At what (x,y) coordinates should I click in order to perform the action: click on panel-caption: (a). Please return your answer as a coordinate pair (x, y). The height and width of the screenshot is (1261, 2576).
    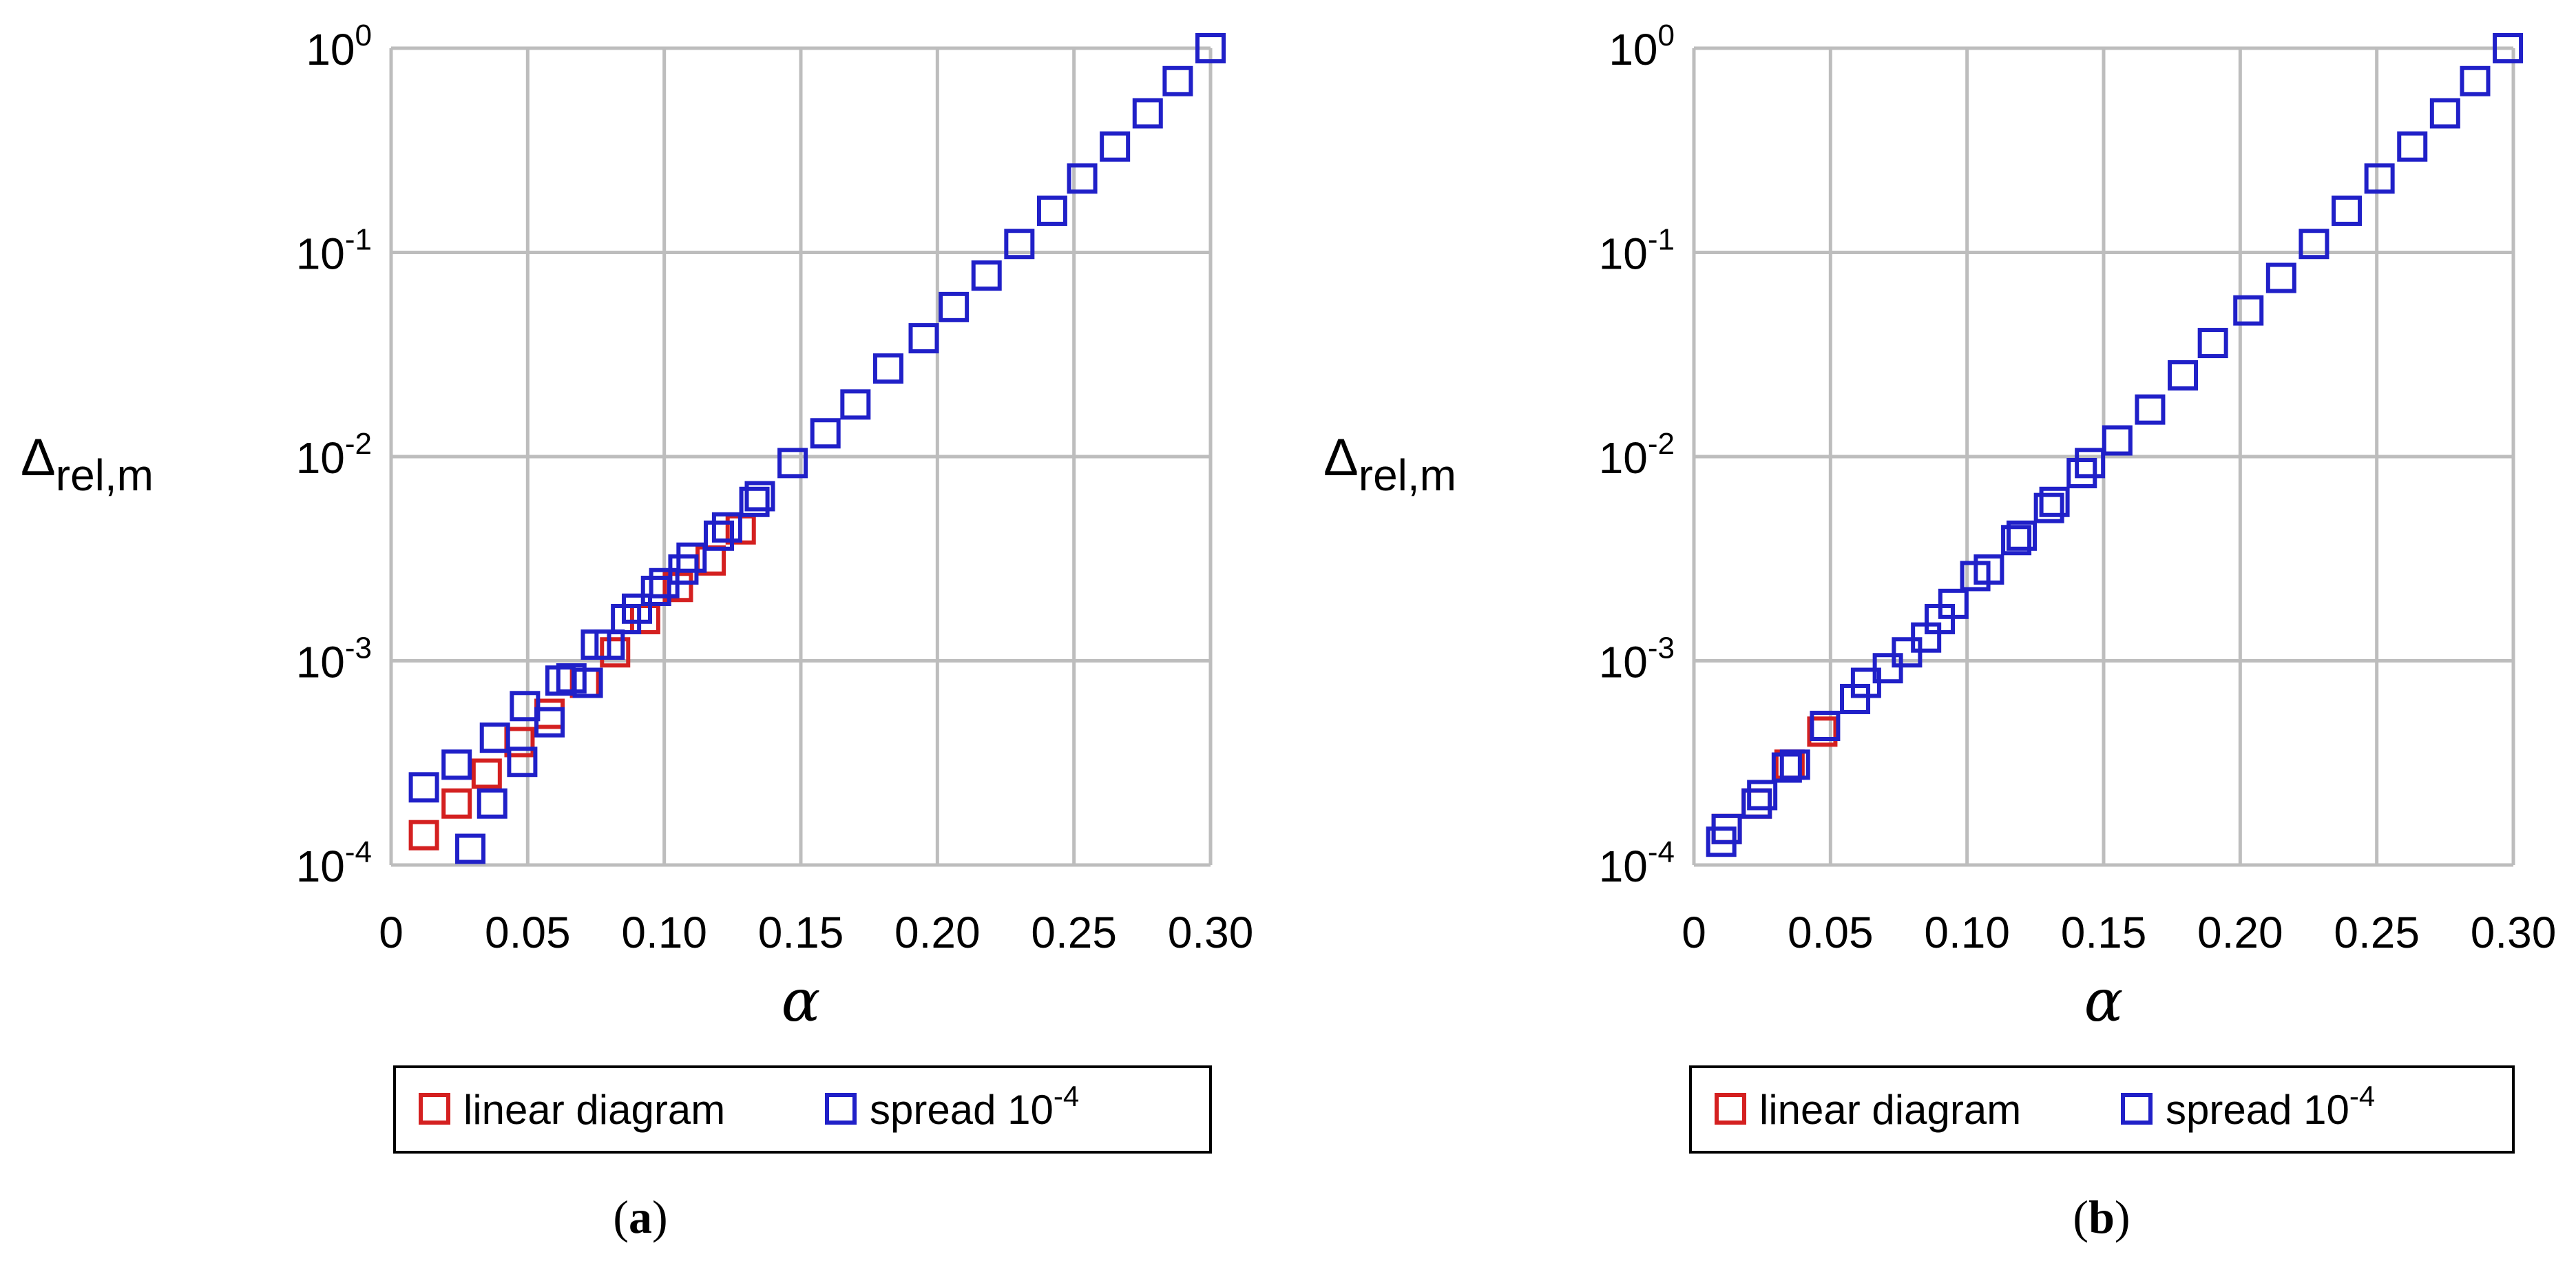
    Looking at the image, I should click on (640, 1217).